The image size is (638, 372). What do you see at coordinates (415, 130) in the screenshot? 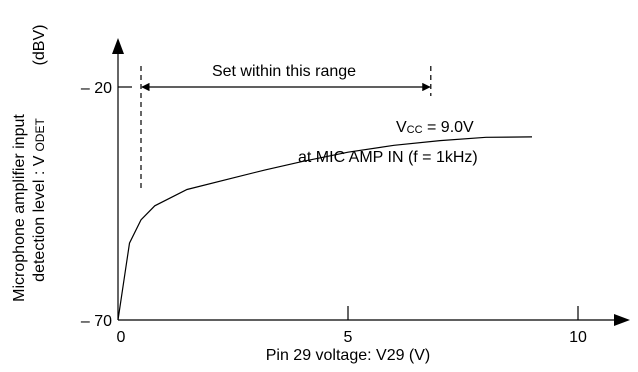
I see `vcc-subscript: CC` at bounding box center [415, 130].